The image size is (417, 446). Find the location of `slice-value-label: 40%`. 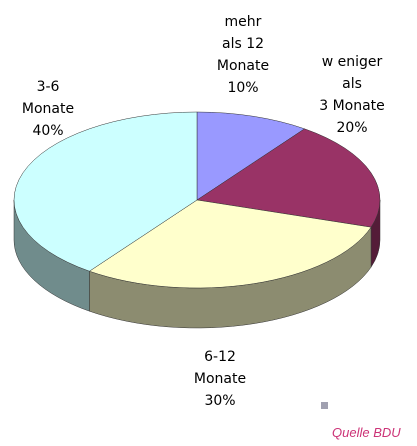

slice-value-label: 40% is located at coordinates (47, 131).